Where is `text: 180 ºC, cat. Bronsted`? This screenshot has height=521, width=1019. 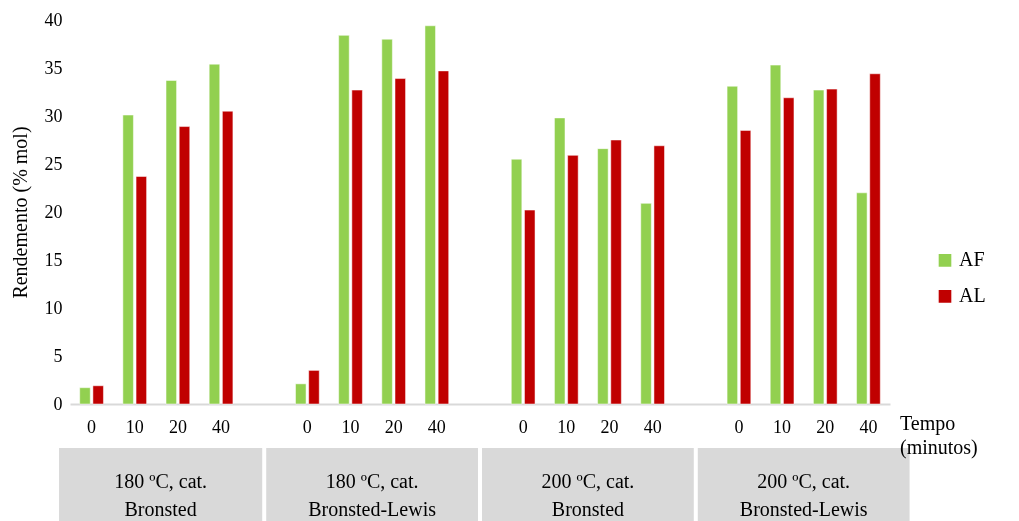
text: 180 ºC, cat. Bronsted is located at coordinates (161, 495).